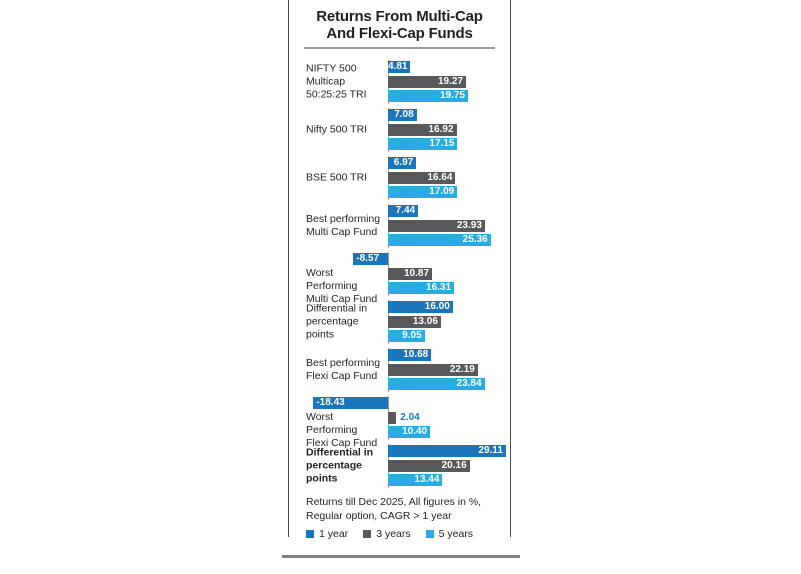  I want to click on bar-value-label: 16.31, so click(439, 287).